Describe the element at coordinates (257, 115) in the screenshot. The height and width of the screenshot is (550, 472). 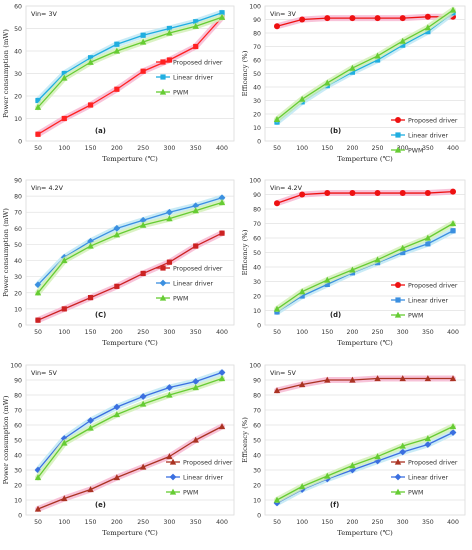
I see `y-tick-label-b: 20` at that location.